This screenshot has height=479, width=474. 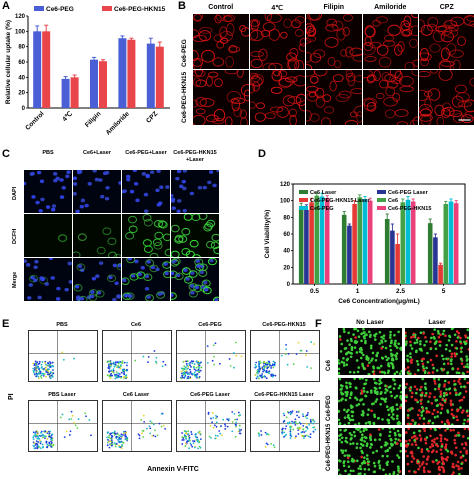 I want to click on panel-label-b: B, so click(x=182, y=6).